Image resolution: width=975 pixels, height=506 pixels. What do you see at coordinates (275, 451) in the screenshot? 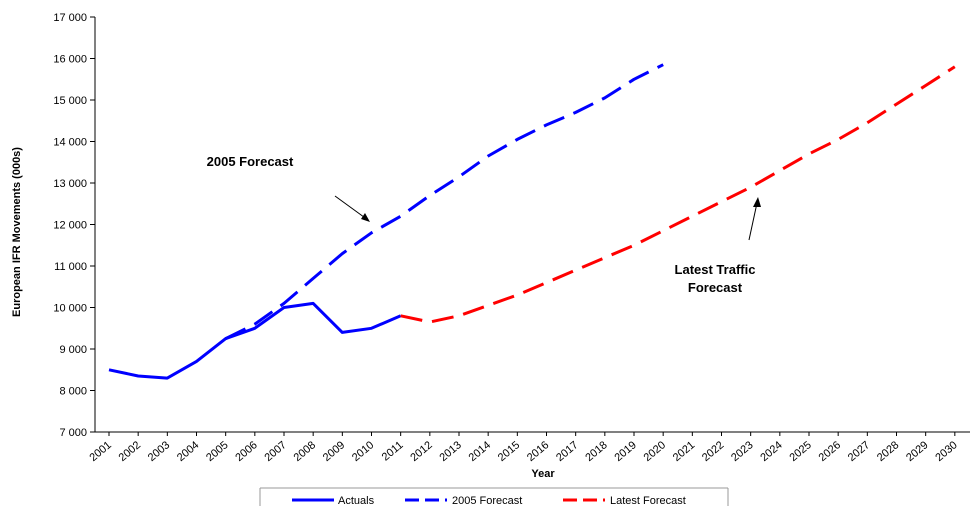
I see `x-tick-label: 2007` at bounding box center [275, 451].